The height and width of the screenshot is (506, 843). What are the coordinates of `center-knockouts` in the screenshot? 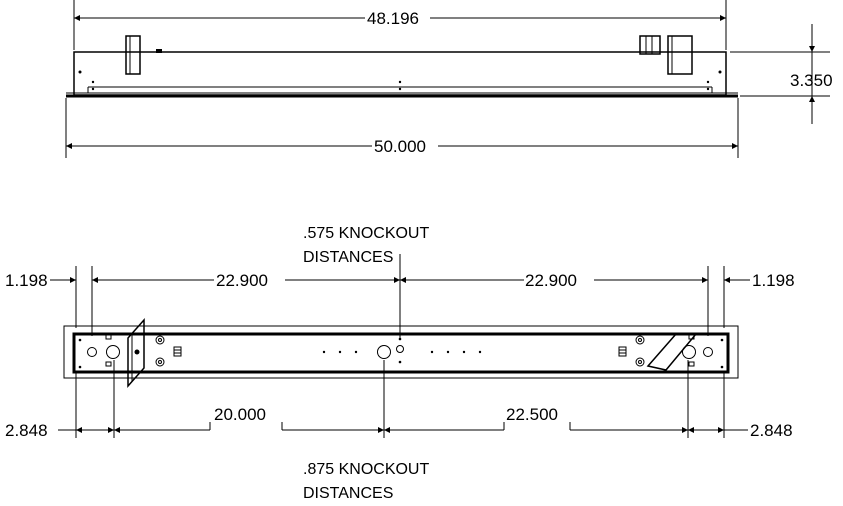 It's located at (402, 350).